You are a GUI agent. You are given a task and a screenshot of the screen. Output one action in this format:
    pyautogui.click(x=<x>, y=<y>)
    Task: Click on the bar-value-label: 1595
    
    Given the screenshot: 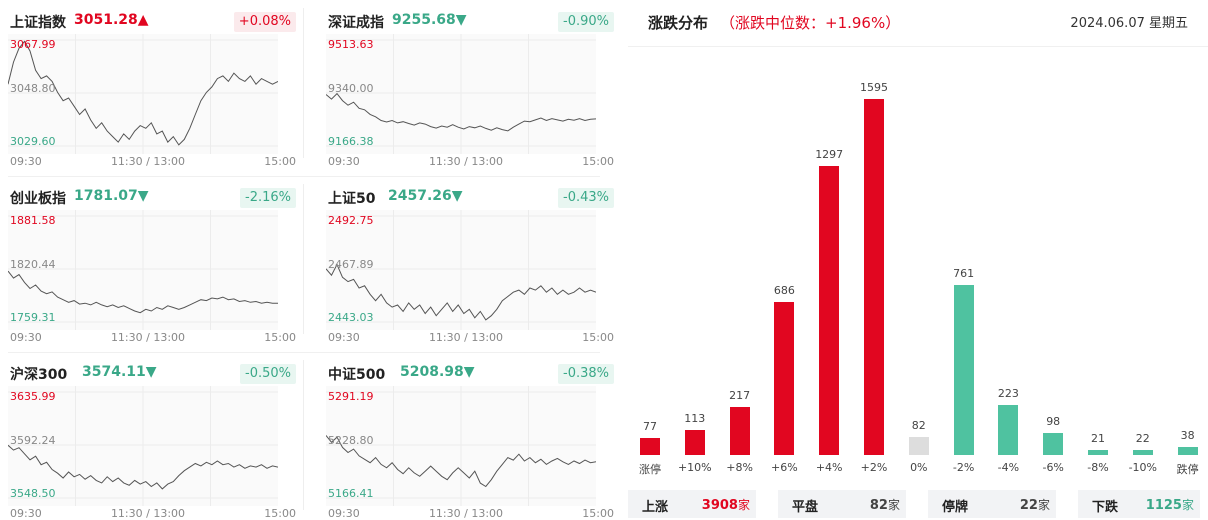 What is the action you would take?
    pyautogui.click(x=874, y=87)
    